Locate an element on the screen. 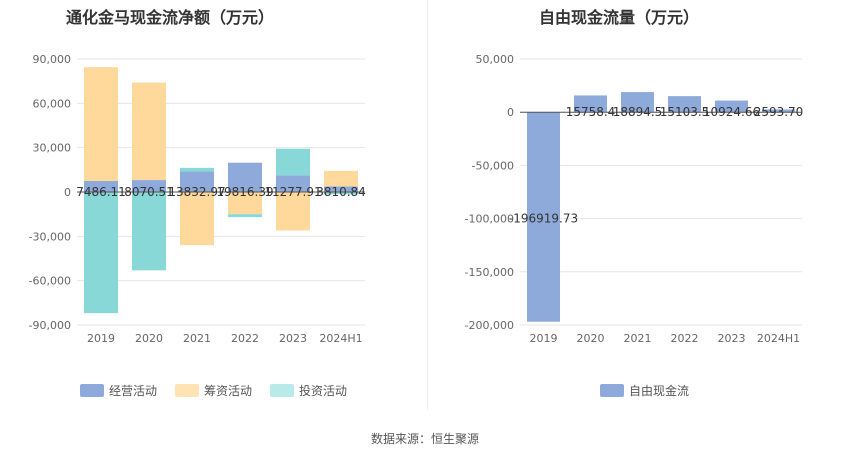 This screenshot has width=850, height=459. data-label: 15103.5 is located at coordinates (685, 112).